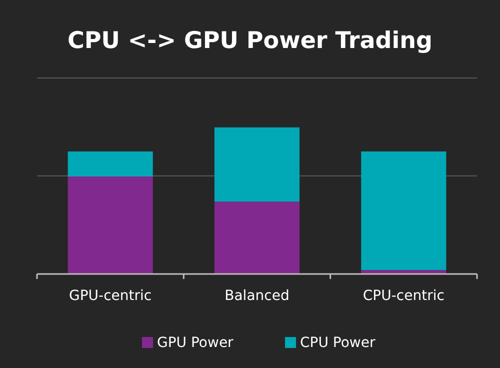 This screenshot has height=368, width=500. I want to click on x-tick-label: GPU-centric, so click(110, 296).